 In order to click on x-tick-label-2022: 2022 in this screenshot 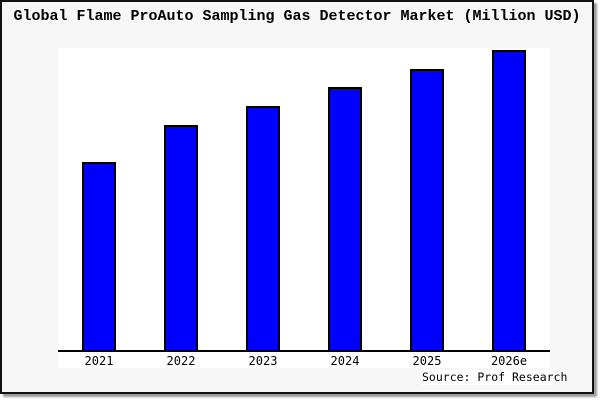, I will do `click(181, 361)`.